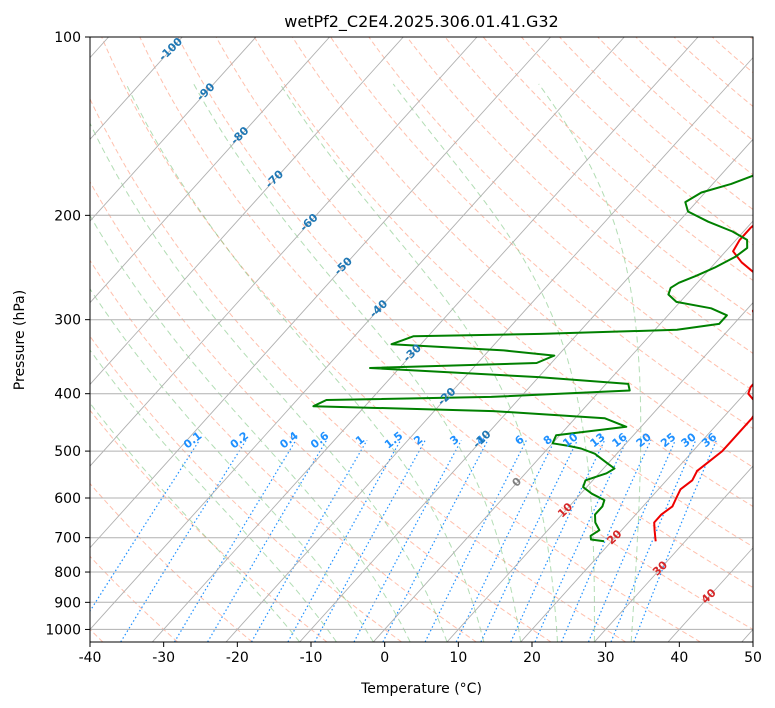  What do you see at coordinates (320, 440) in the screenshot?
I see `mixing-ratio-label: 0.6` at bounding box center [320, 440].